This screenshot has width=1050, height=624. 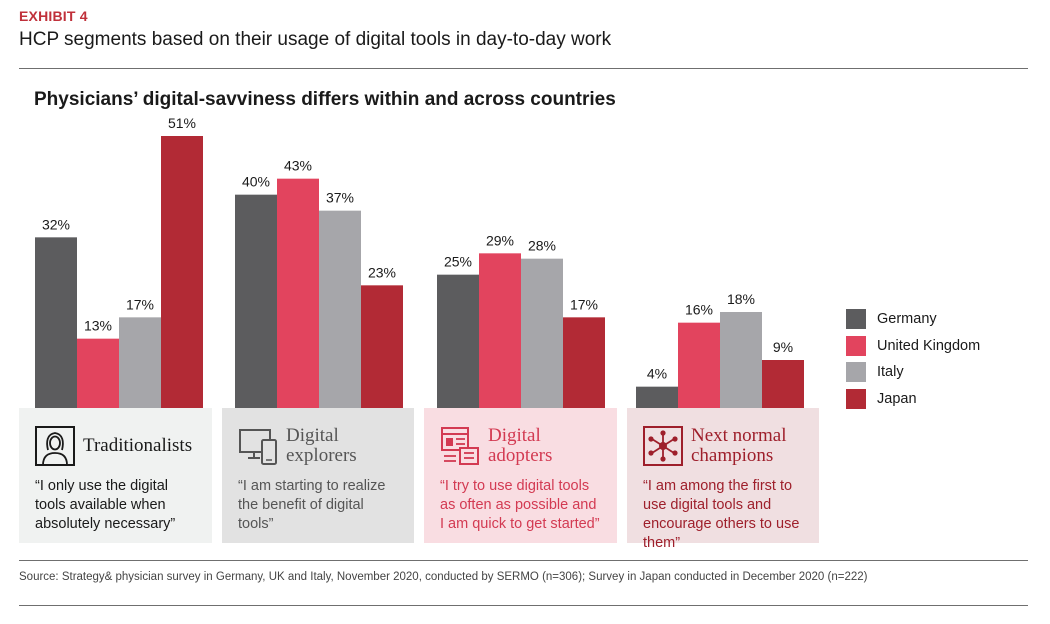 I want to click on legend-label: Germany, so click(x=907, y=319).